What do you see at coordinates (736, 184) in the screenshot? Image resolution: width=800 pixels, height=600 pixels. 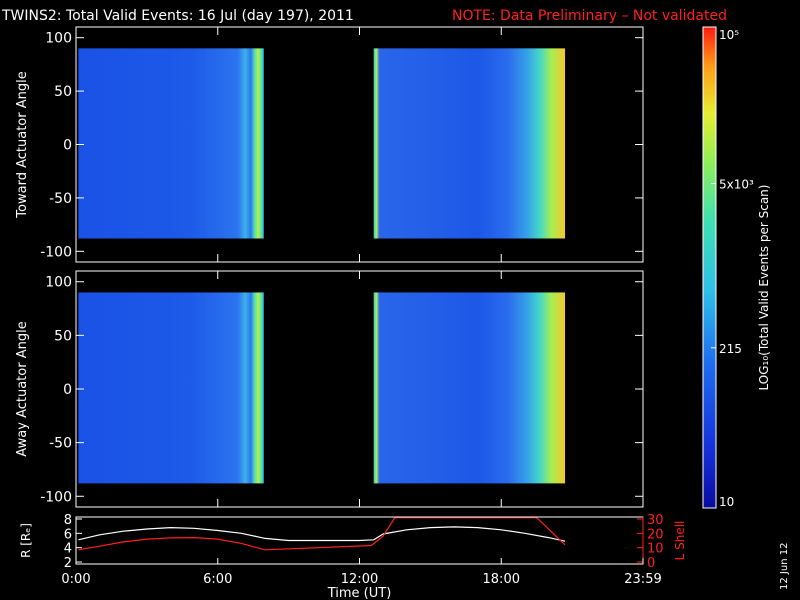 I see `colorbar-tick-label: 5x10³` at bounding box center [736, 184].